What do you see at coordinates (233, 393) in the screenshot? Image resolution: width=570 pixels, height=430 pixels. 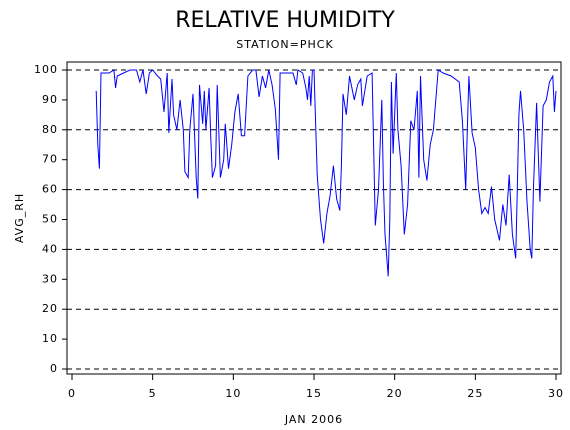 I see `x-tick-label: 10` at bounding box center [233, 393].